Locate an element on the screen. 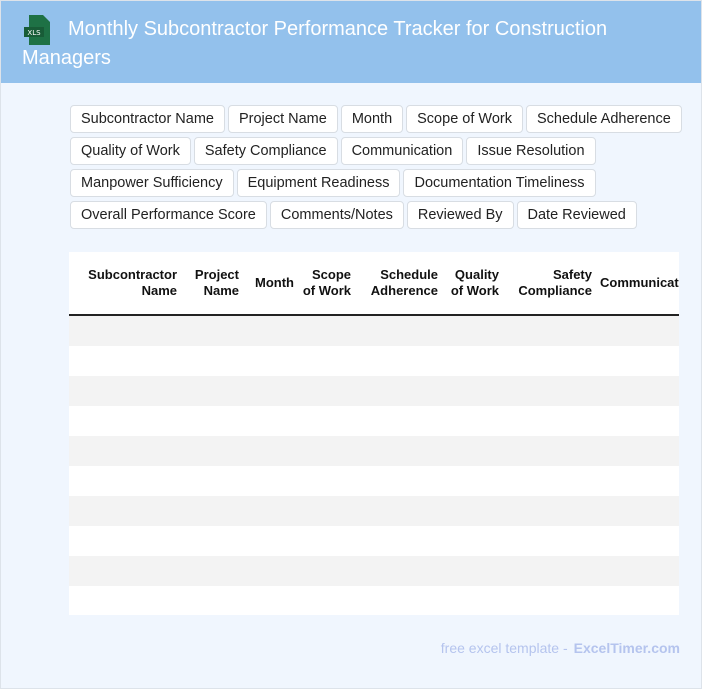  table-row is located at coordinates (374, 541).